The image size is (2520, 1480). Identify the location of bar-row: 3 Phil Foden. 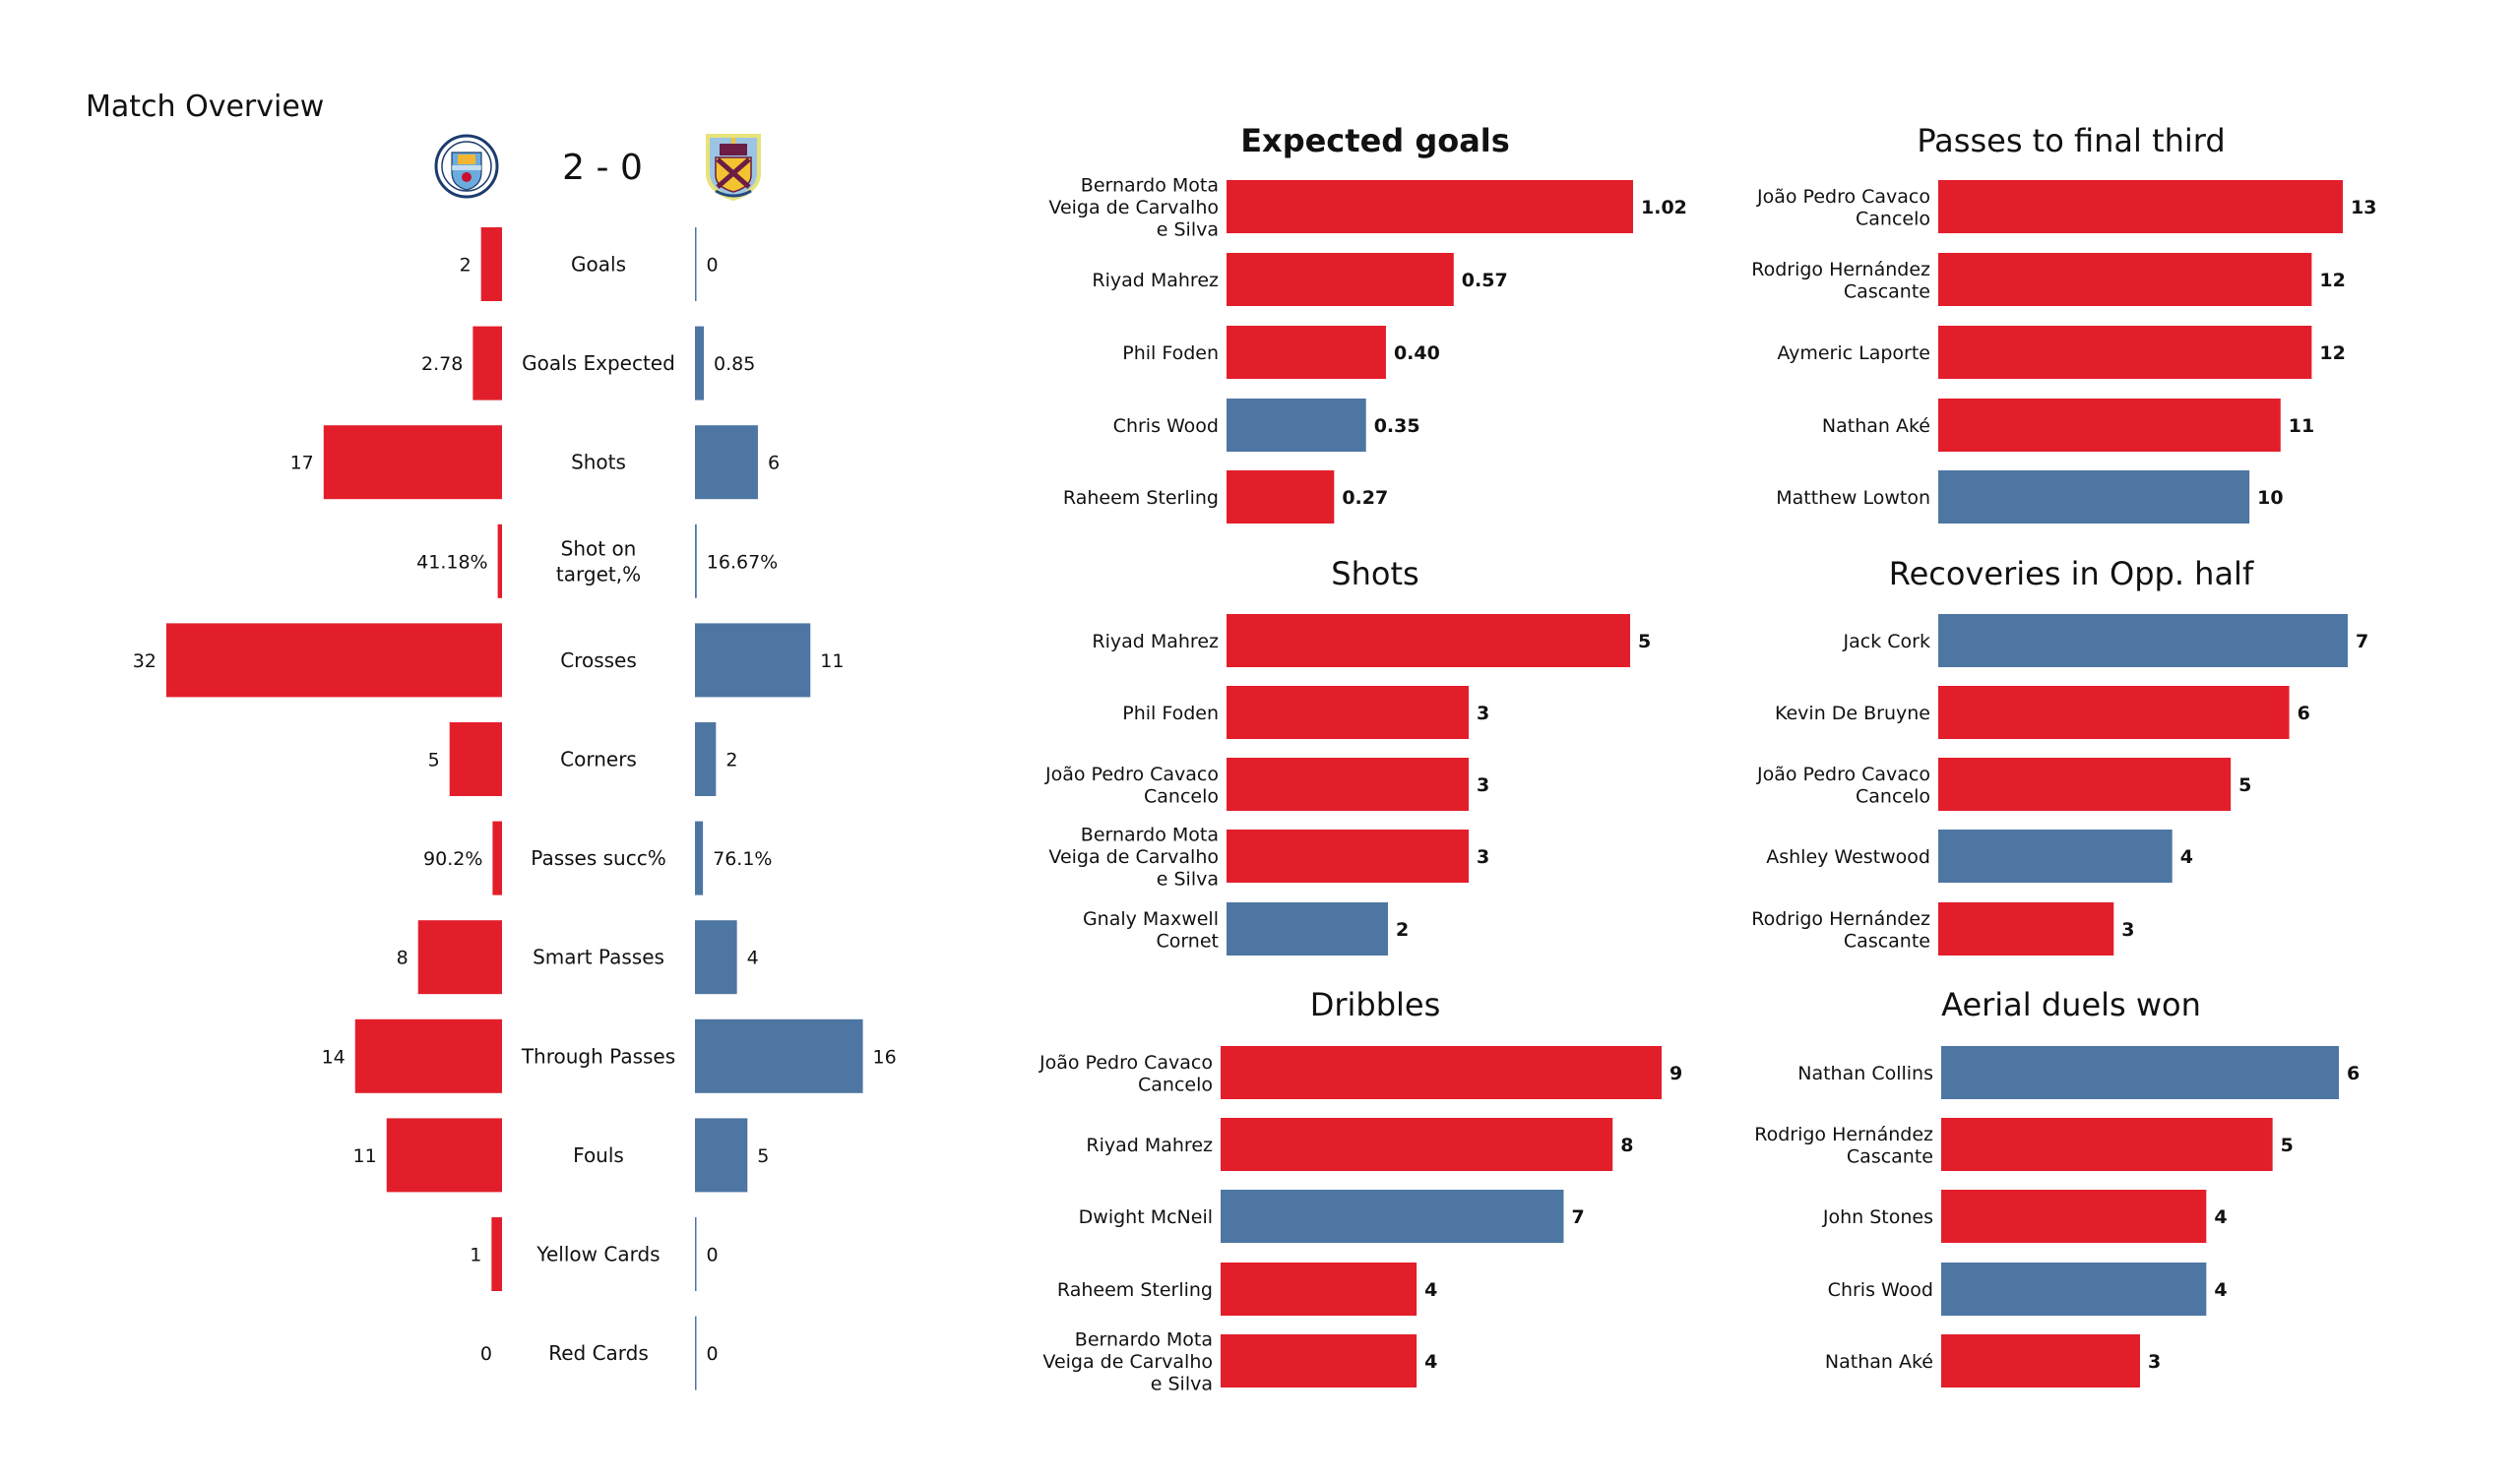
(1305, 712).